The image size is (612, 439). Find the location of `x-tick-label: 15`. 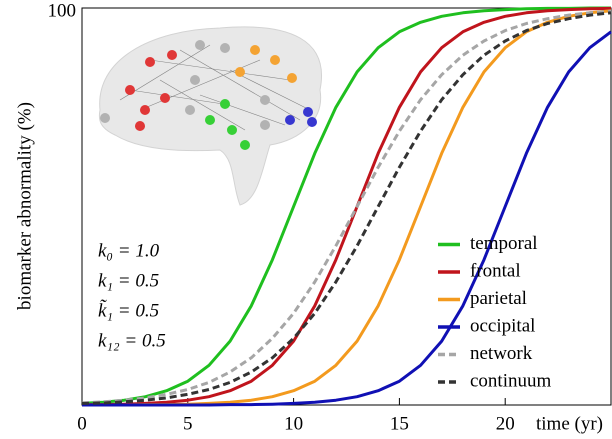

x-tick-label: 15 is located at coordinates (399, 423).